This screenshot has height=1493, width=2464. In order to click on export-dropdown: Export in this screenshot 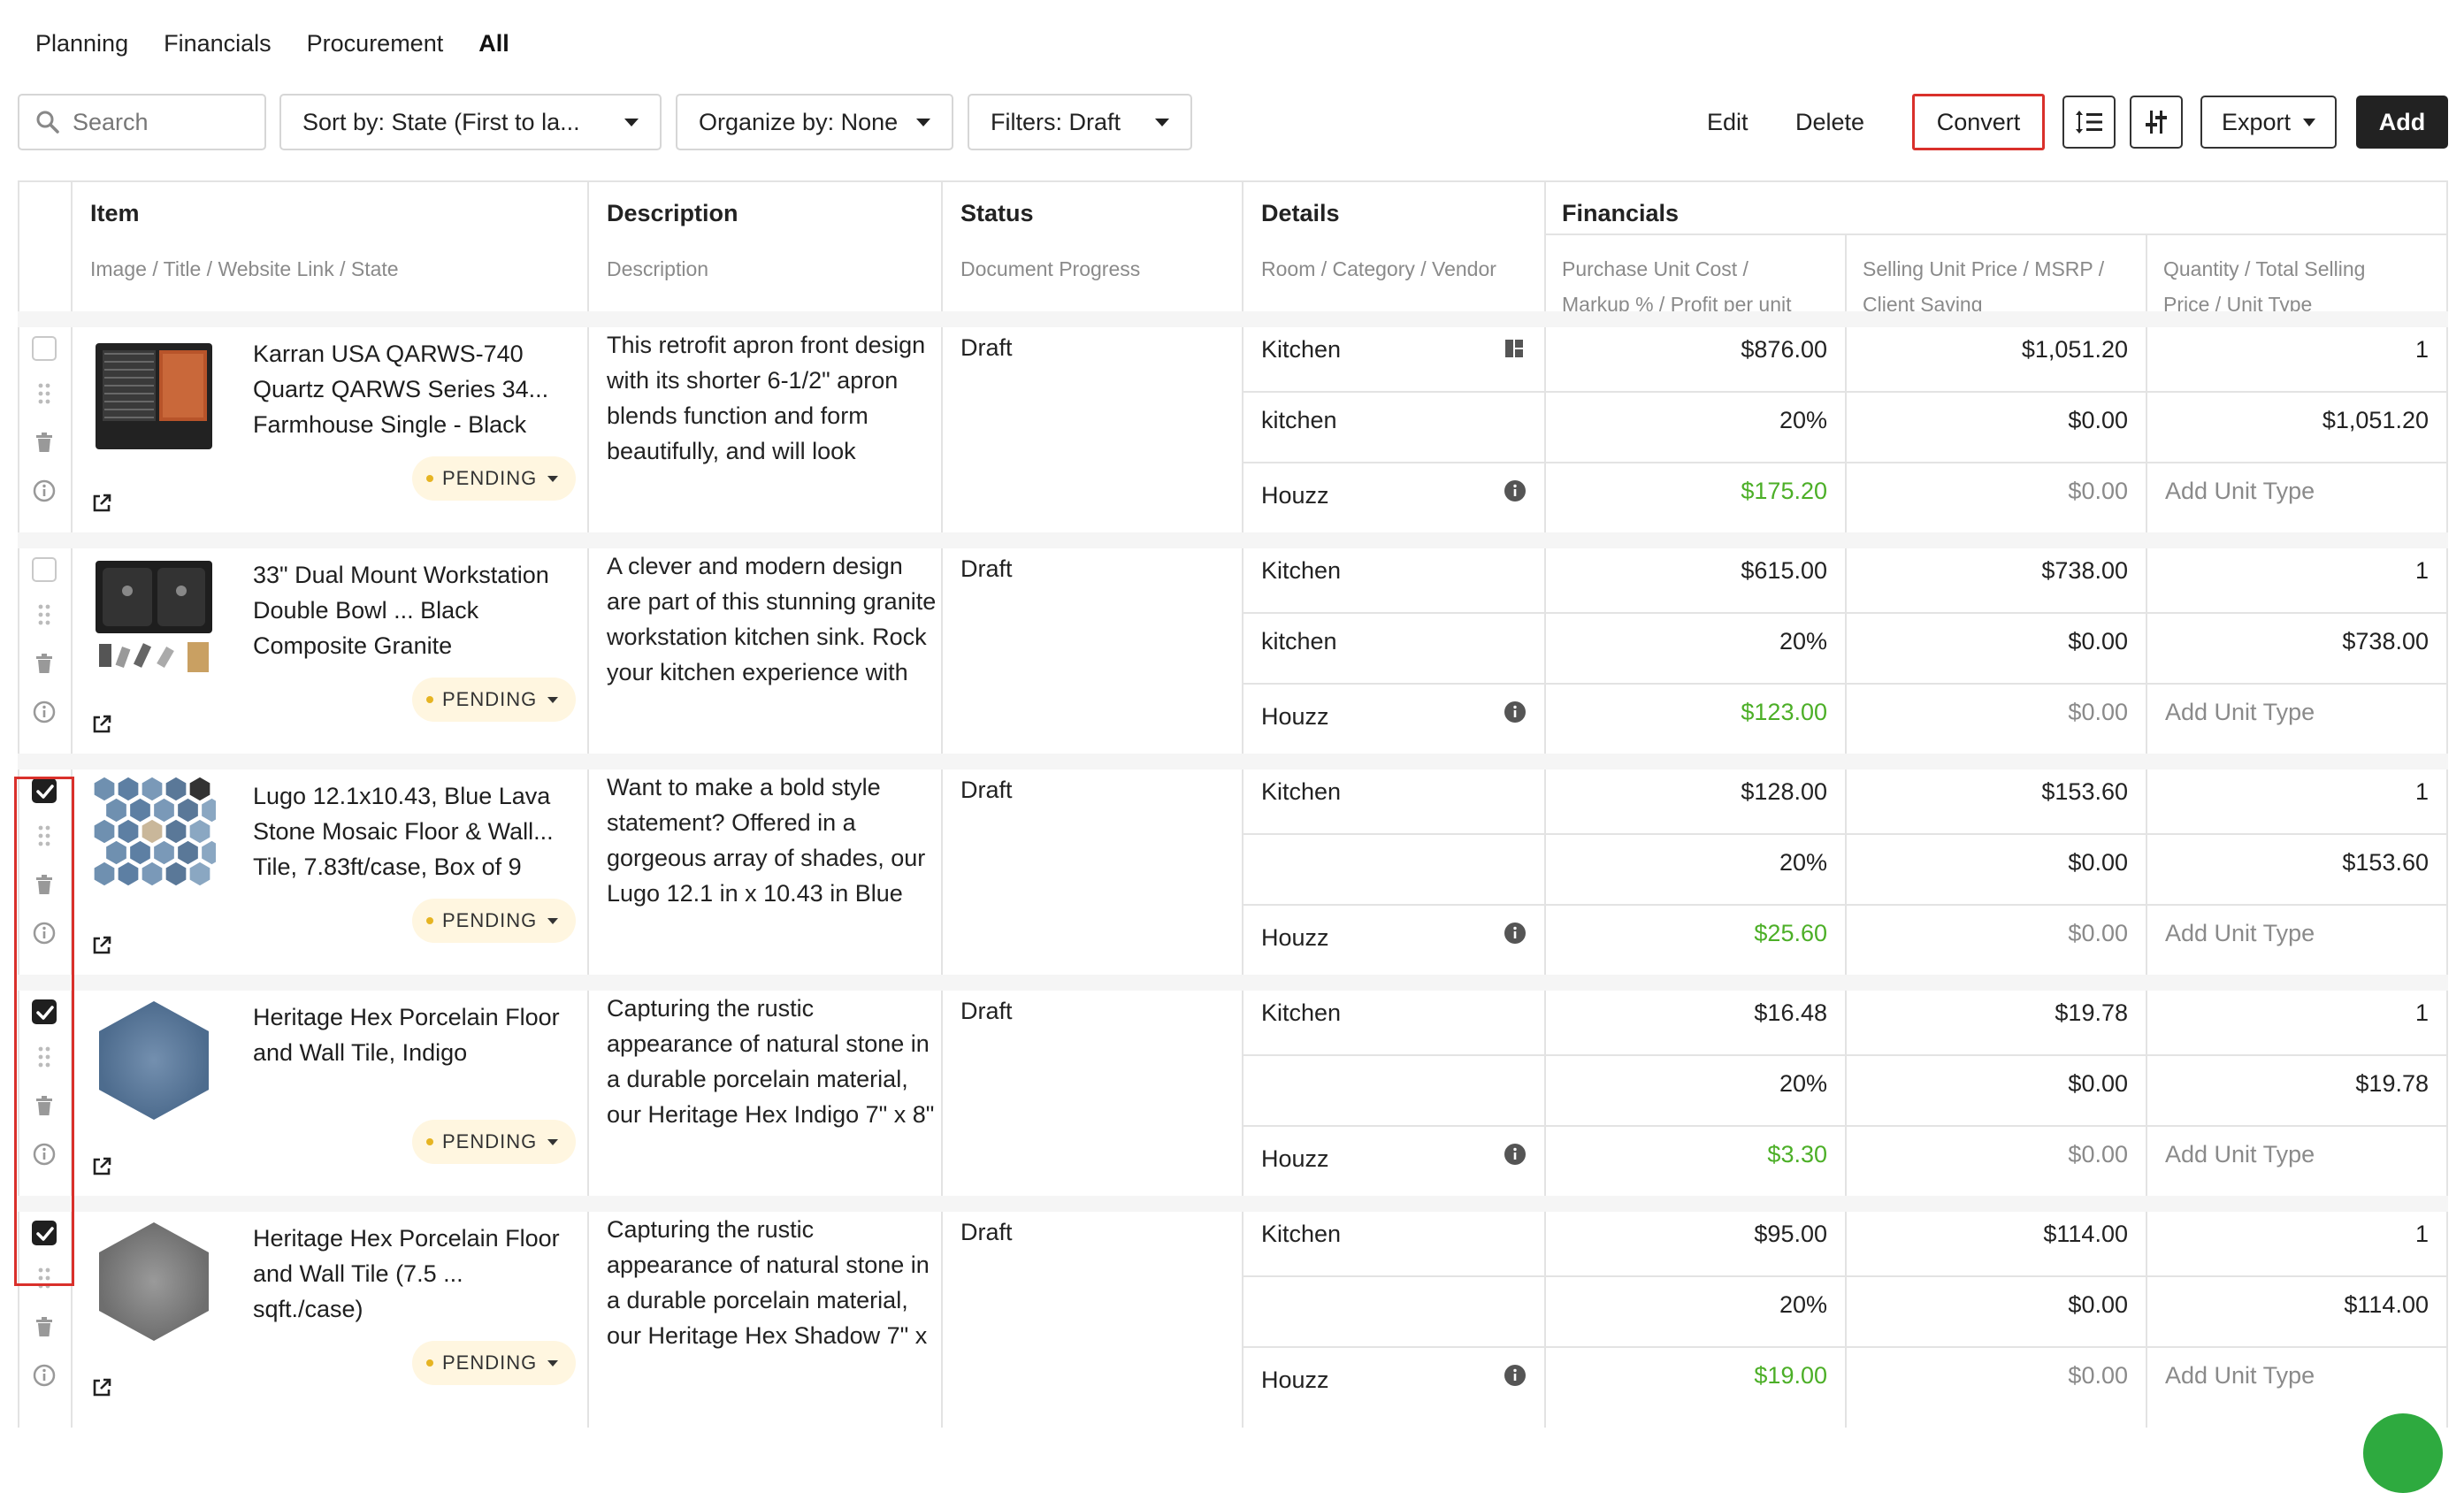, I will do `click(2269, 122)`.